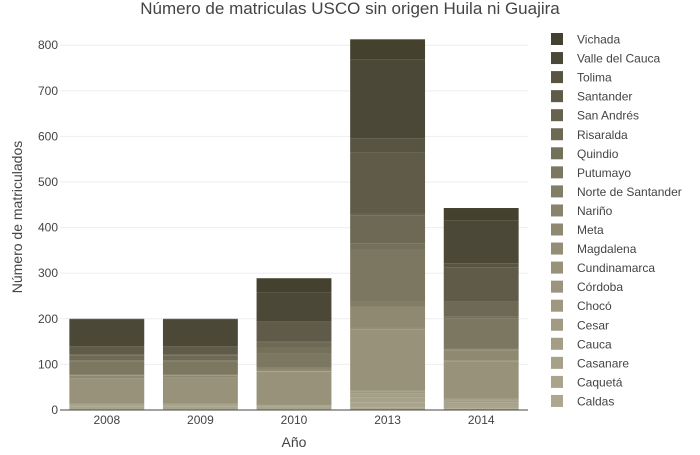 The height and width of the screenshot is (455, 700). Describe the element at coordinates (595, 211) in the screenshot. I see `legend-label: Nariño` at that location.